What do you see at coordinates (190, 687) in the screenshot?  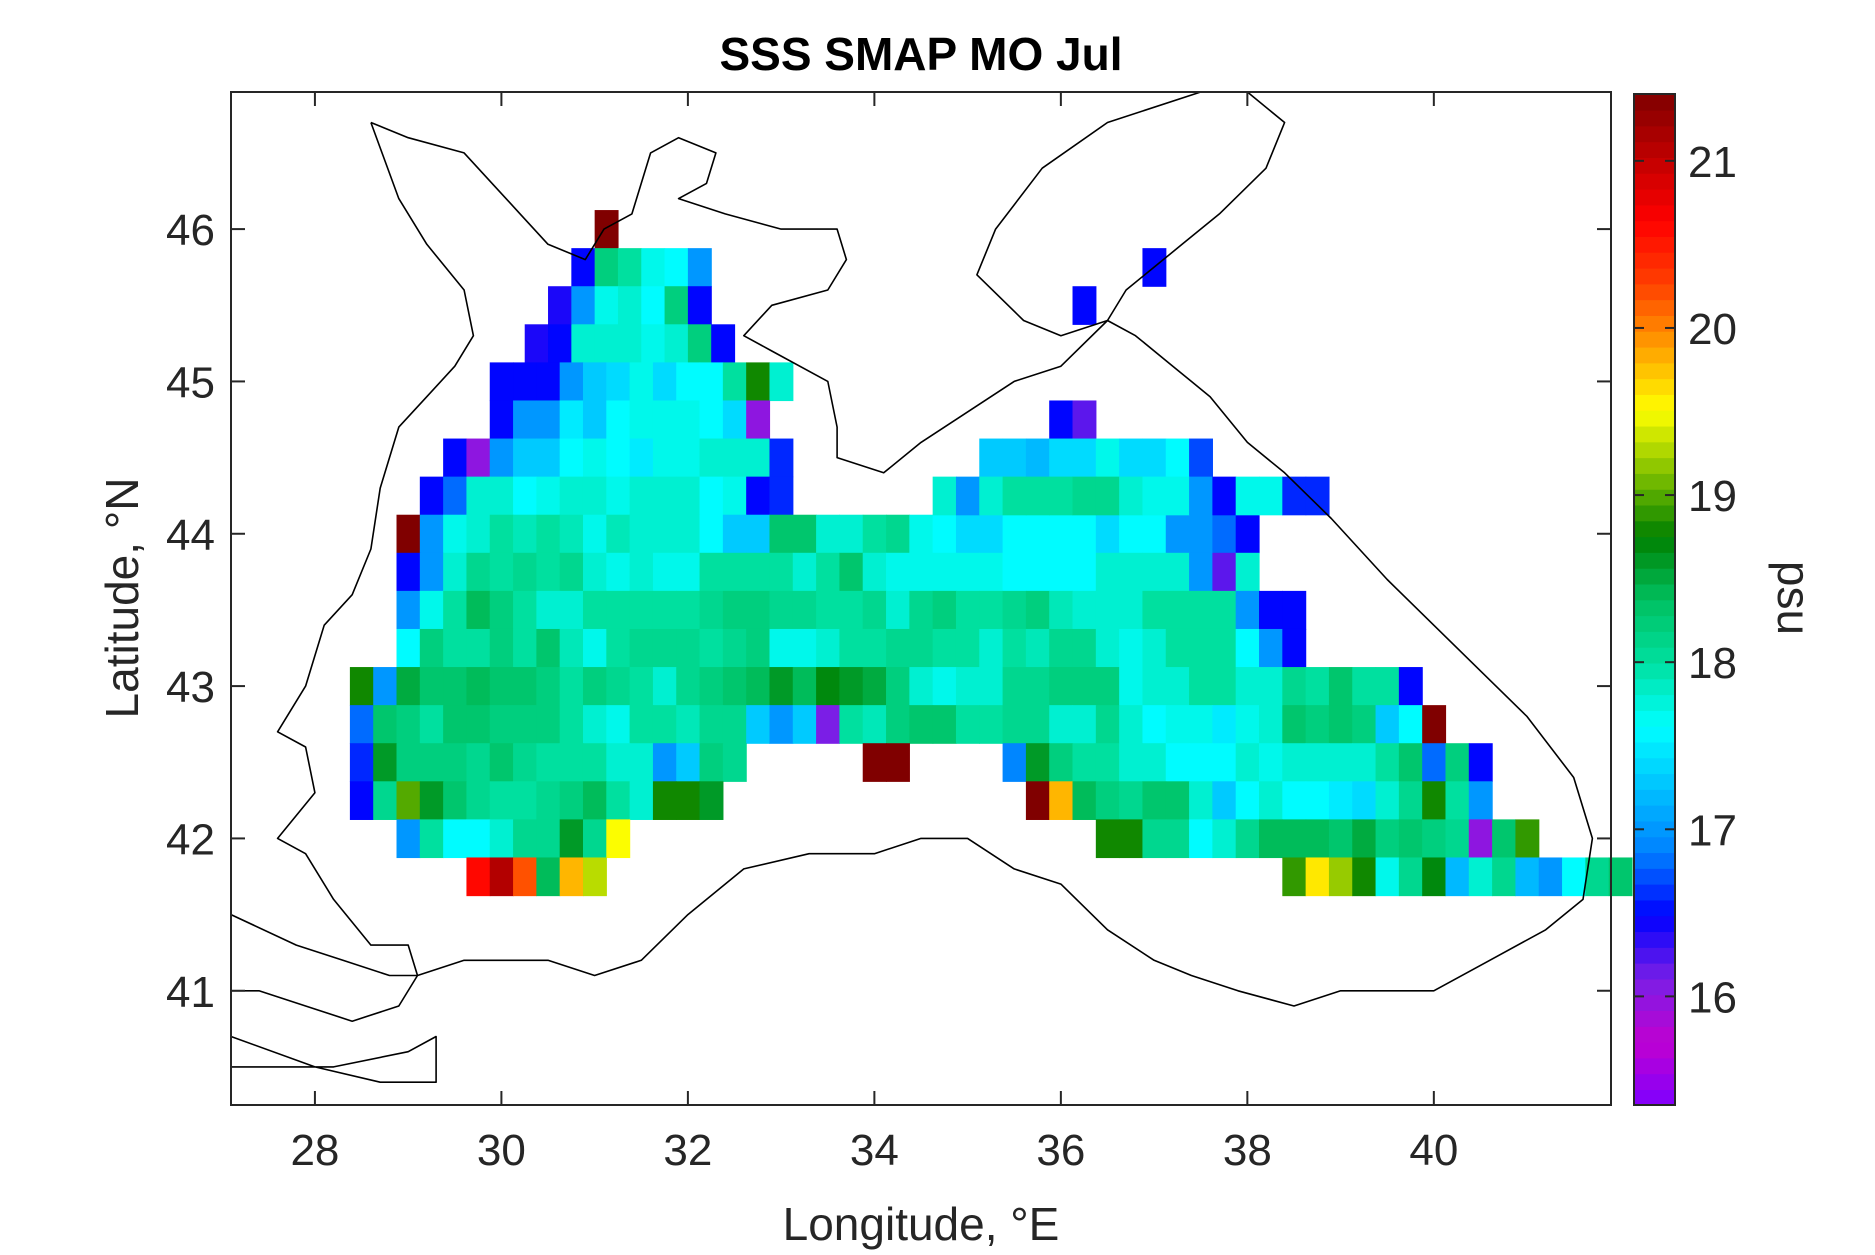 I see `y-tick-label: 43` at bounding box center [190, 687].